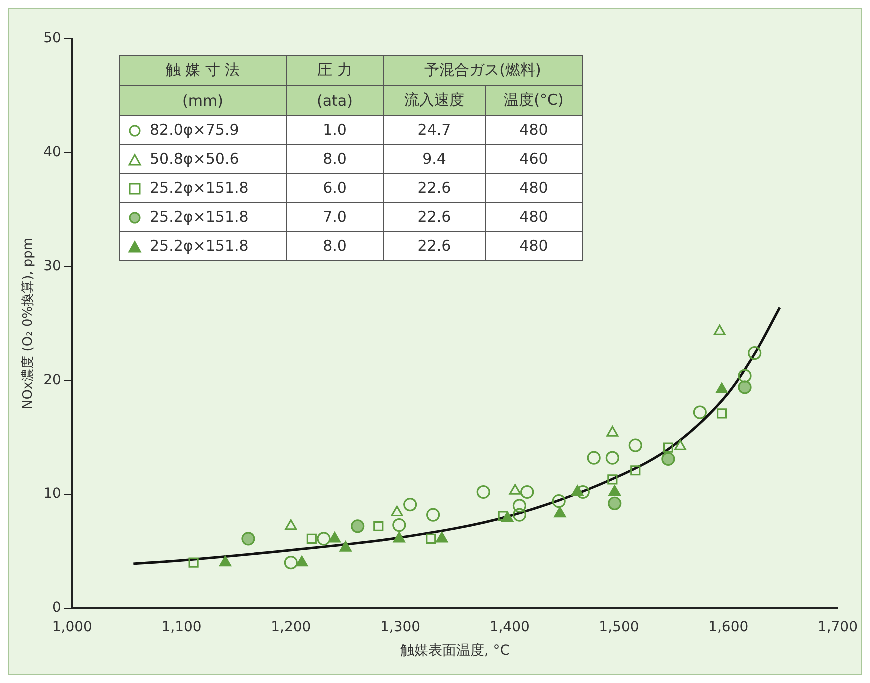  I want to click on annotation: 温度(°C), so click(534, 101).